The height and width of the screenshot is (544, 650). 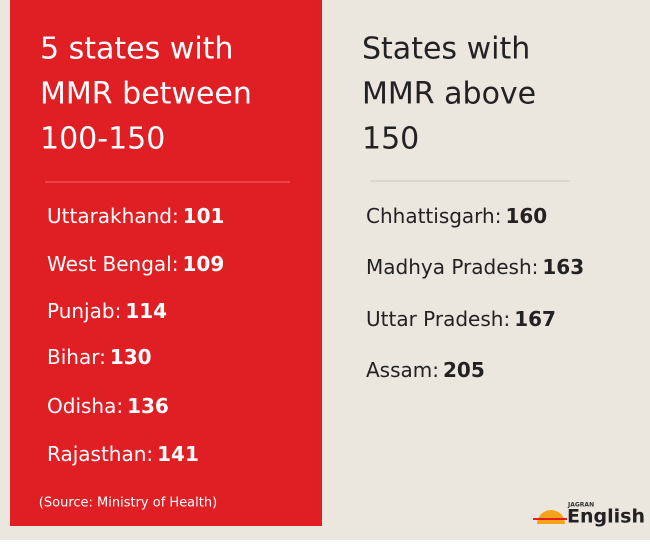 I want to click on item: Madhya Pradesh: 163, so click(x=475, y=267).